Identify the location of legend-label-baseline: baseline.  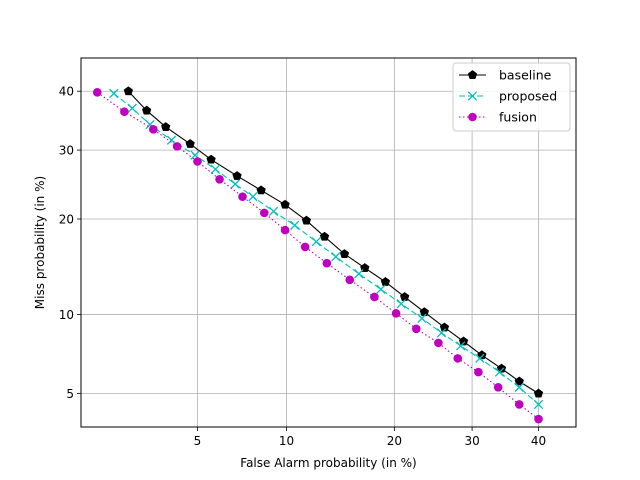
(525, 75).